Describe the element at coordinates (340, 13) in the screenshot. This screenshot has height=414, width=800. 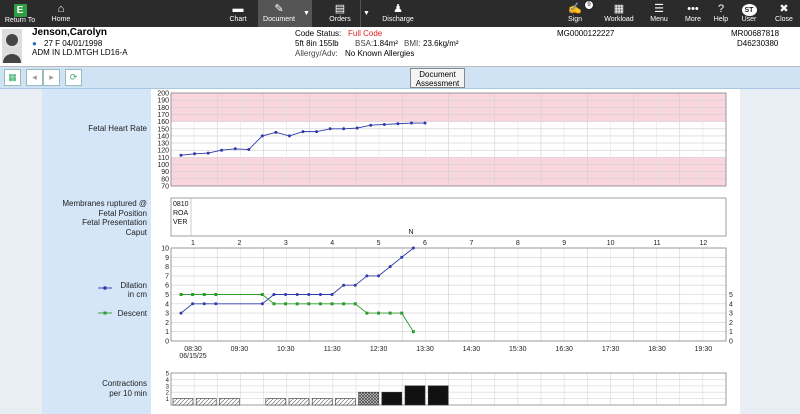
I see `orders-button: ▤ Orders` at that location.